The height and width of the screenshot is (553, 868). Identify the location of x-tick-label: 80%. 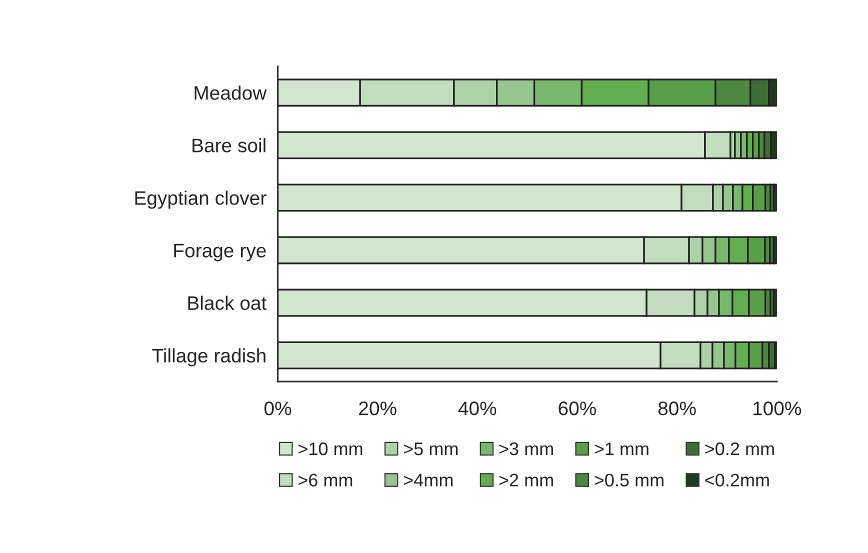
(677, 409).